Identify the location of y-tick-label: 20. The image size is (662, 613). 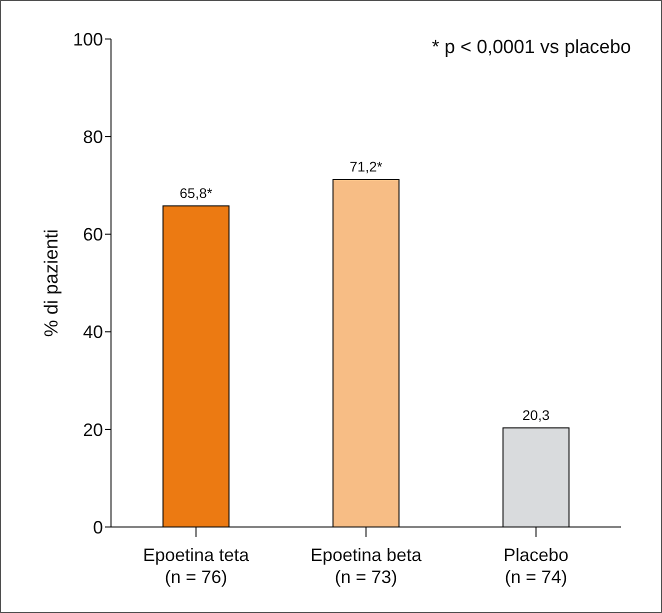
(92, 430).